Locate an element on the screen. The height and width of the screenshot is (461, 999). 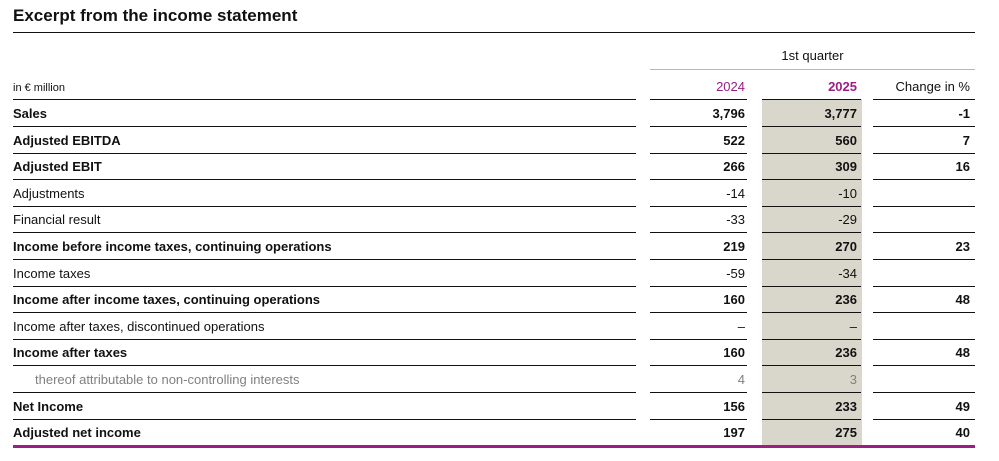
value-2024: – is located at coordinates (741, 326).